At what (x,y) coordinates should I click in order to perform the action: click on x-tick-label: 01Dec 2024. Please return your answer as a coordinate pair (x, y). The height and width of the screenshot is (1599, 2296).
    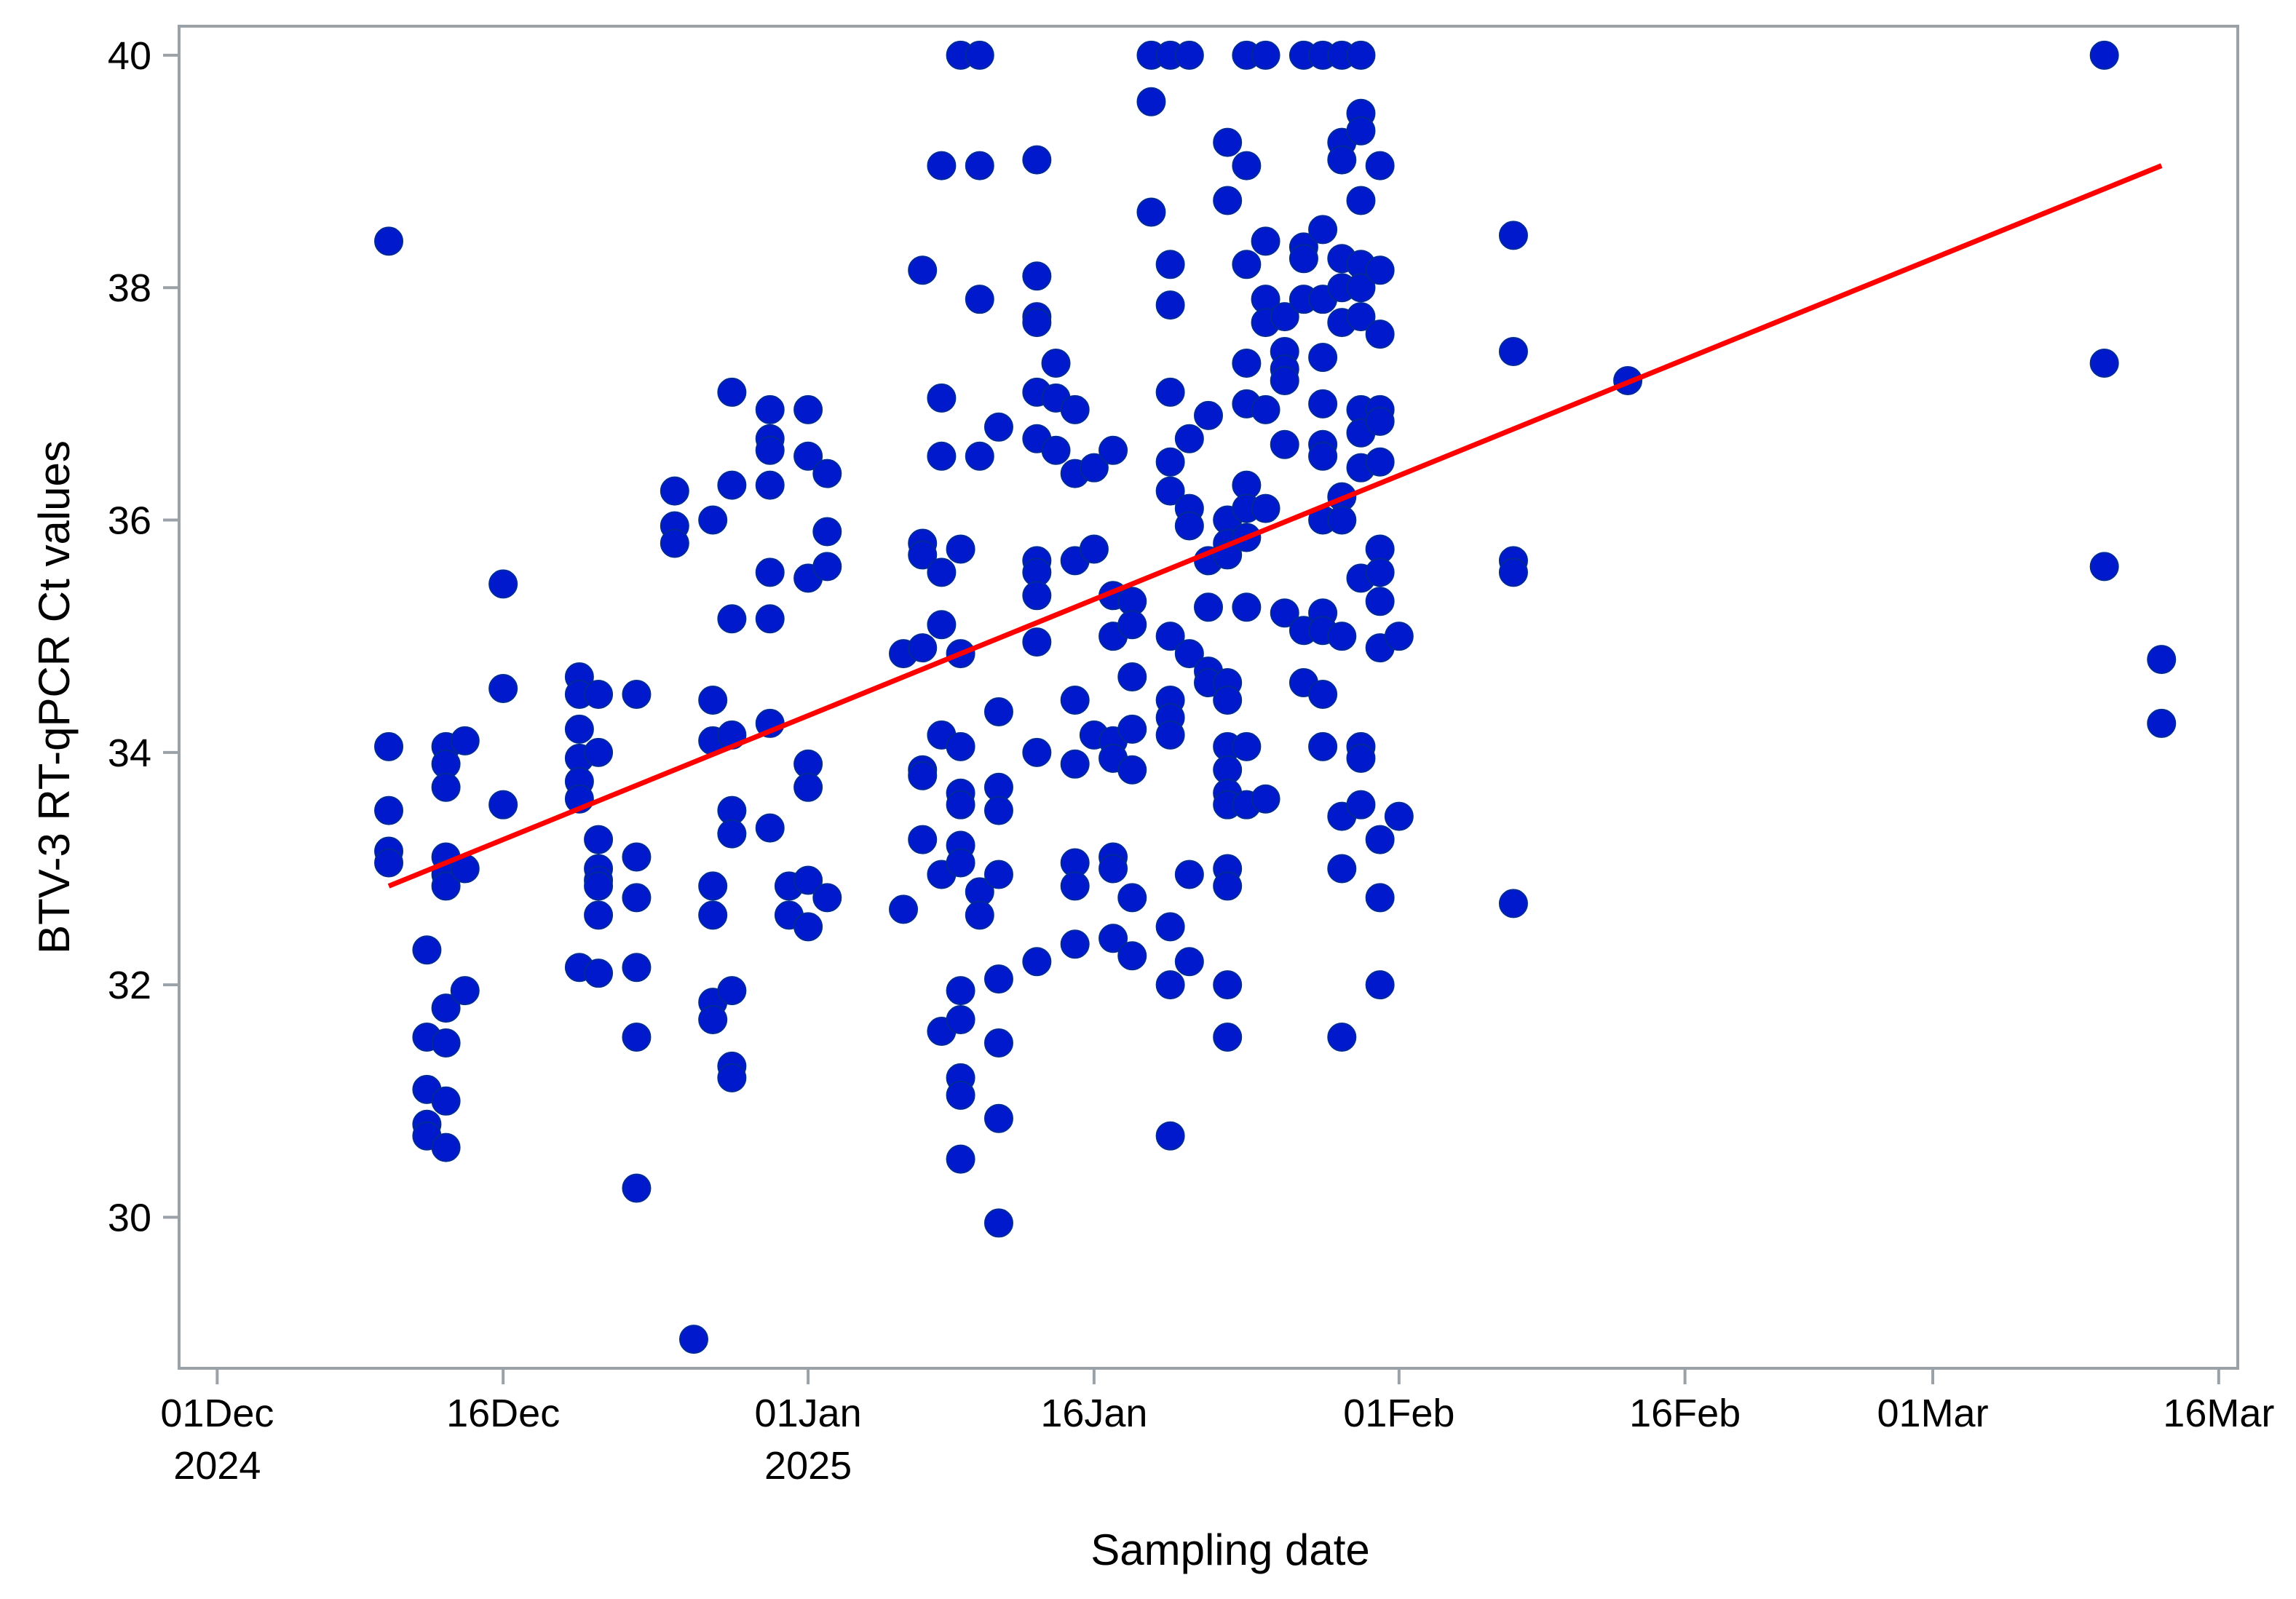
    Looking at the image, I should click on (217, 1440).